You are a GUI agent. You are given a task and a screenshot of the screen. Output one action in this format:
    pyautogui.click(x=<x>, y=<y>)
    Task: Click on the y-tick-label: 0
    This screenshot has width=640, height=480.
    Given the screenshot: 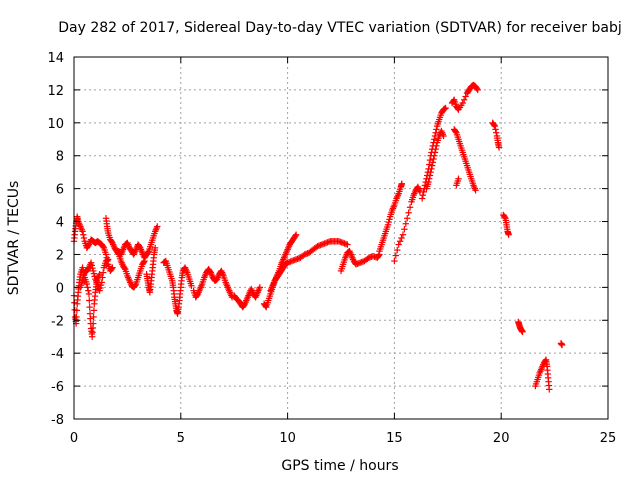 What is the action you would take?
    pyautogui.click(x=60, y=288)
    